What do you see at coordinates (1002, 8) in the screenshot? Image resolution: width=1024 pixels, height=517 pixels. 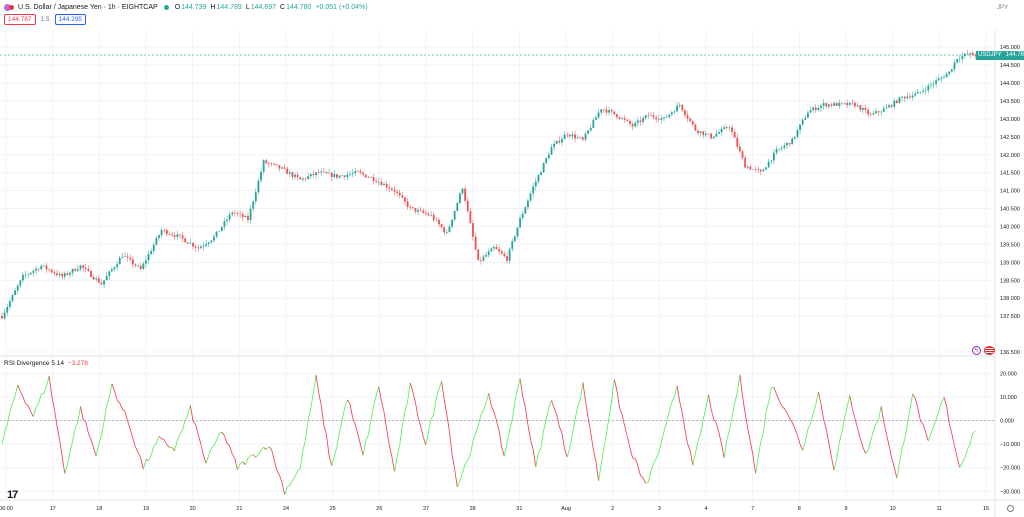 I see `currency-label: JPY` at bounding box center [1002, 8].